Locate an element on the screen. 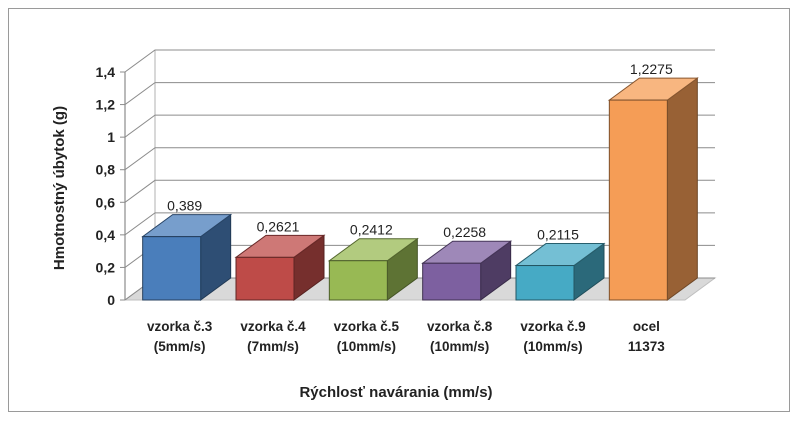 The width and height of the screenshot is (800, 422). y-tick-label: 0 is located at coordinates (111, 300).